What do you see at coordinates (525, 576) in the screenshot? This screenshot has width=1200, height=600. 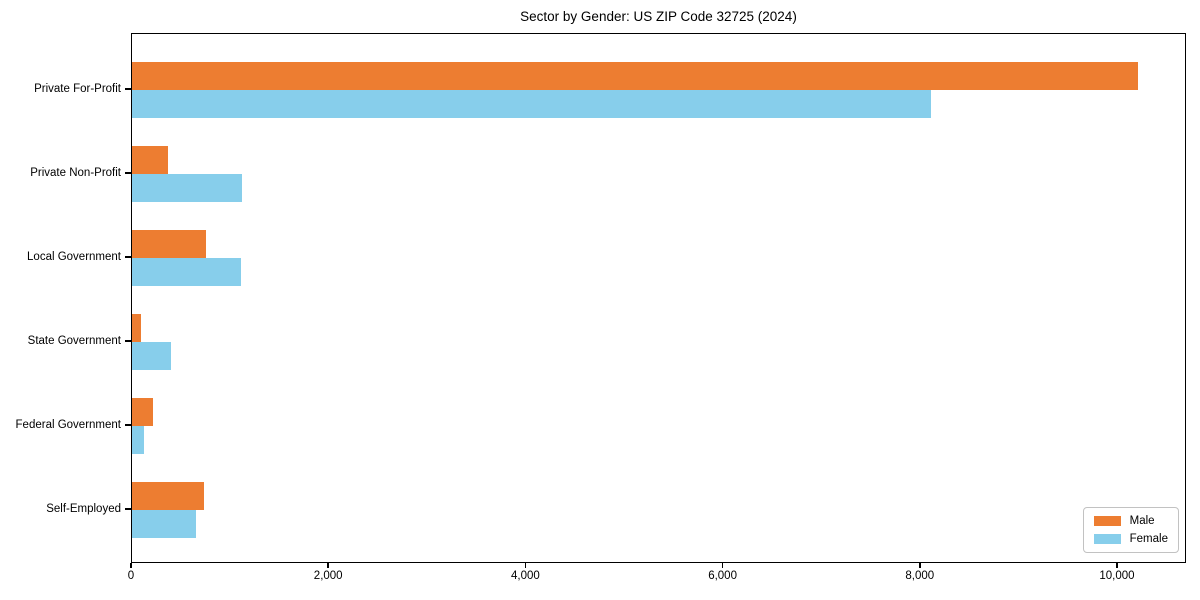 I see `x-tick-label: 4,000` at bounding box center [525, 576].